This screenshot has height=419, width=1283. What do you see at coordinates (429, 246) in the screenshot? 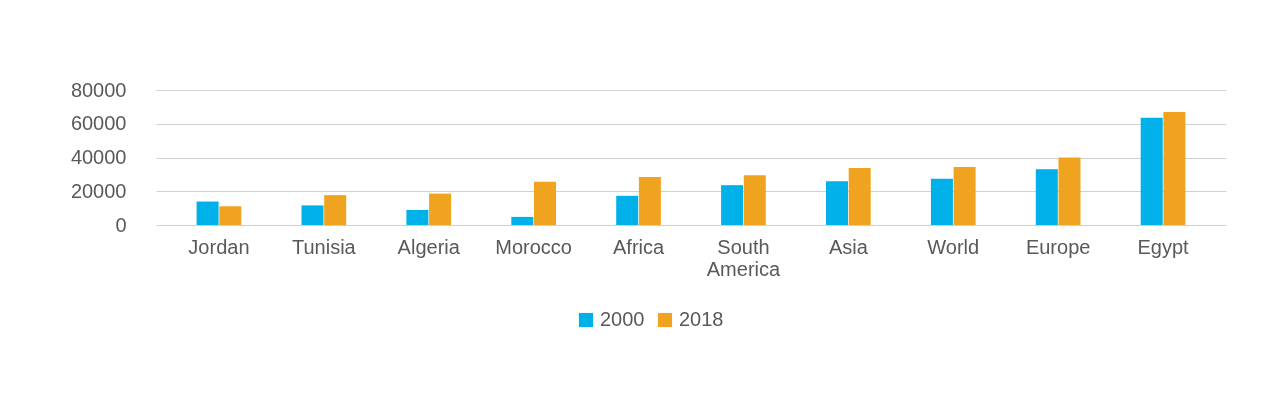
I see `x-tick-label: Algeria` at bounding box center [429, 246].